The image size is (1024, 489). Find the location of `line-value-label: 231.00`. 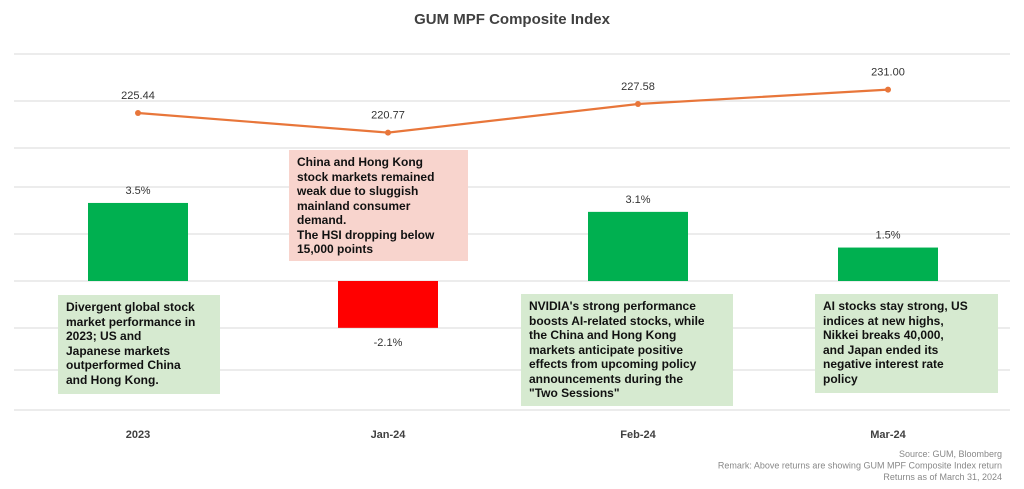

line-value-label: 231.00 is located at coordinates (888, 73).